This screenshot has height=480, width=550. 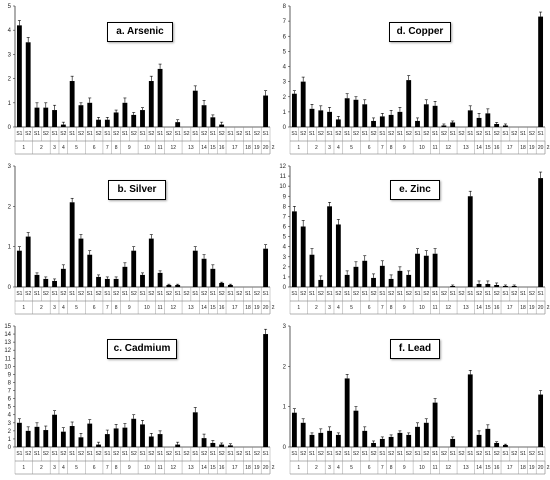 What do you see at coordinates (391, 308) in the screenshot?
I see `group-label: 8` at bounding box center [391, 308].